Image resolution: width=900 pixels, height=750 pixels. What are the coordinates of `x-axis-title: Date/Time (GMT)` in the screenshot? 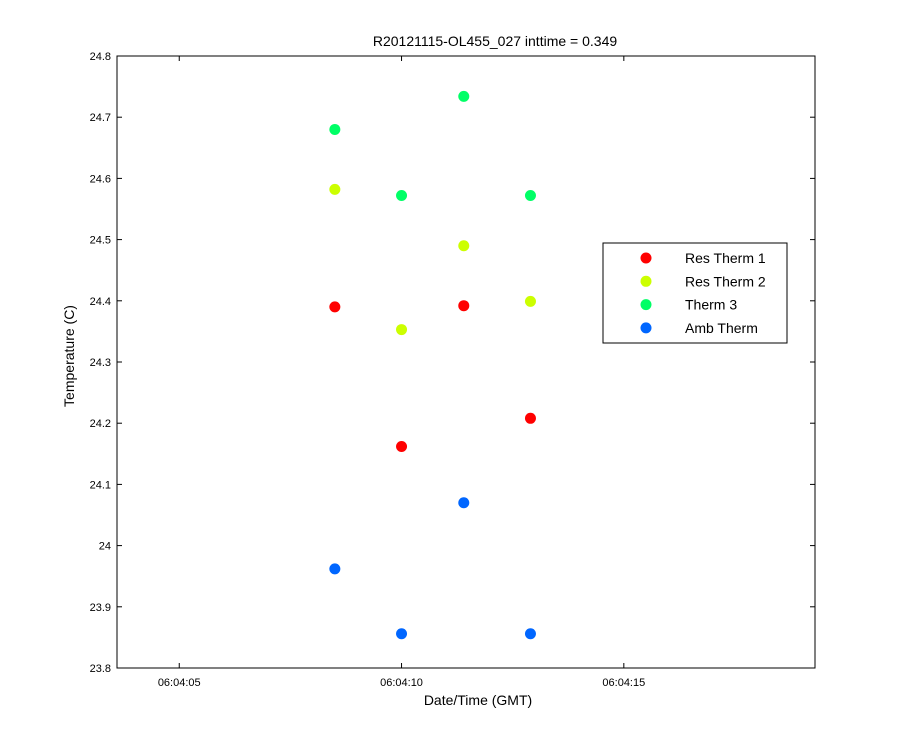 It's located at (478, 700).